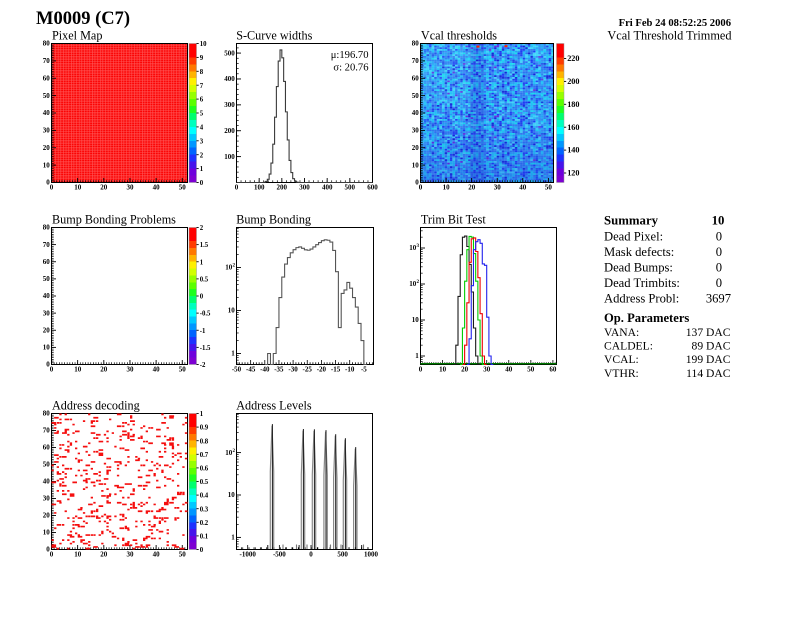  Describe the element at coordinates (202, 86) in the screenshot. I see `svg-text: 7` at that location.